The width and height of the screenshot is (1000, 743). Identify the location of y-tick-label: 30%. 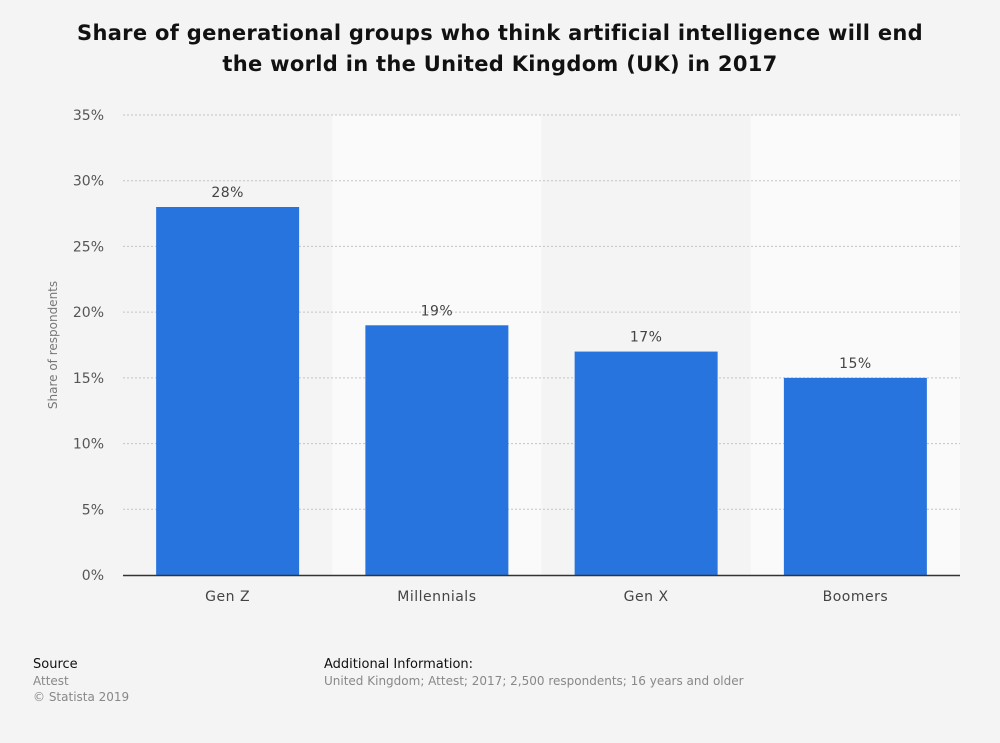
(88, 182).